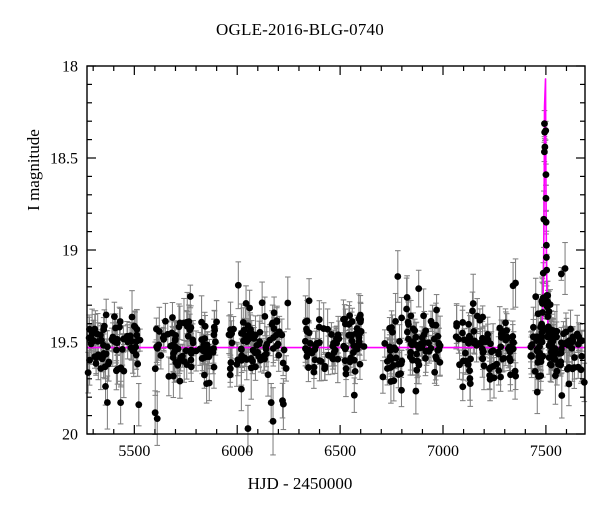 The height and width of the screenshot is (512, 600). What do you see at coordinates (300, 483) in the screenshot?
I see `x-axis-label: HJD - 2450000` at bounding box center [300, 483].